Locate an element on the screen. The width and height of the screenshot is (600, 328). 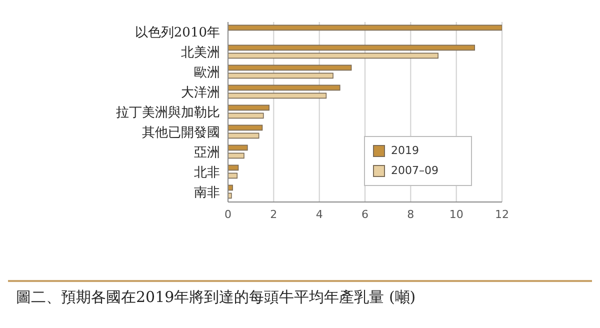
x-tick-label: 8 is located at coordinates (410, 214).